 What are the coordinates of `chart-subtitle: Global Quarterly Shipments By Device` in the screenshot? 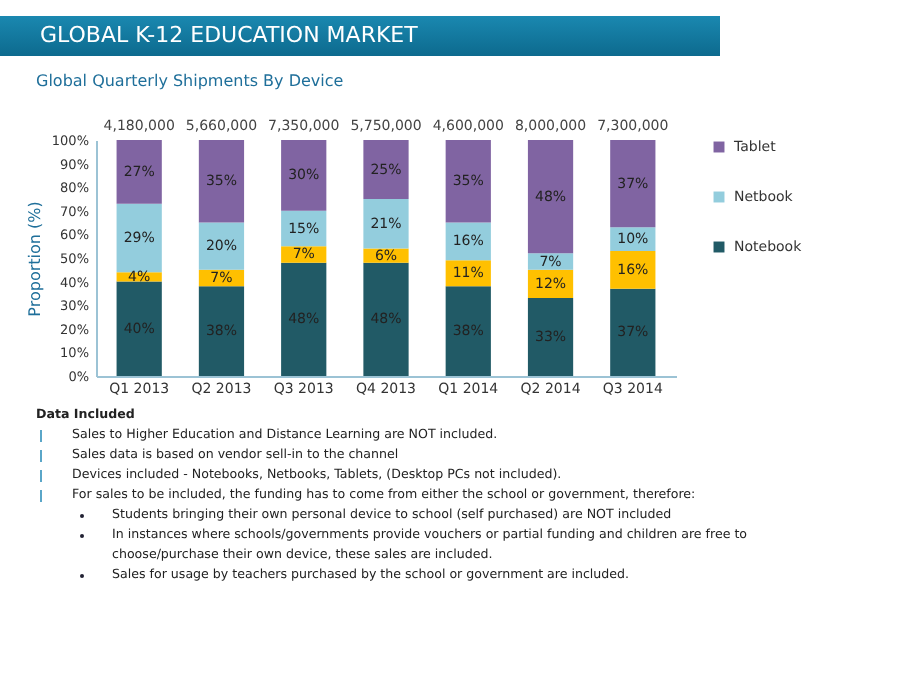 It's located at (191, 81).